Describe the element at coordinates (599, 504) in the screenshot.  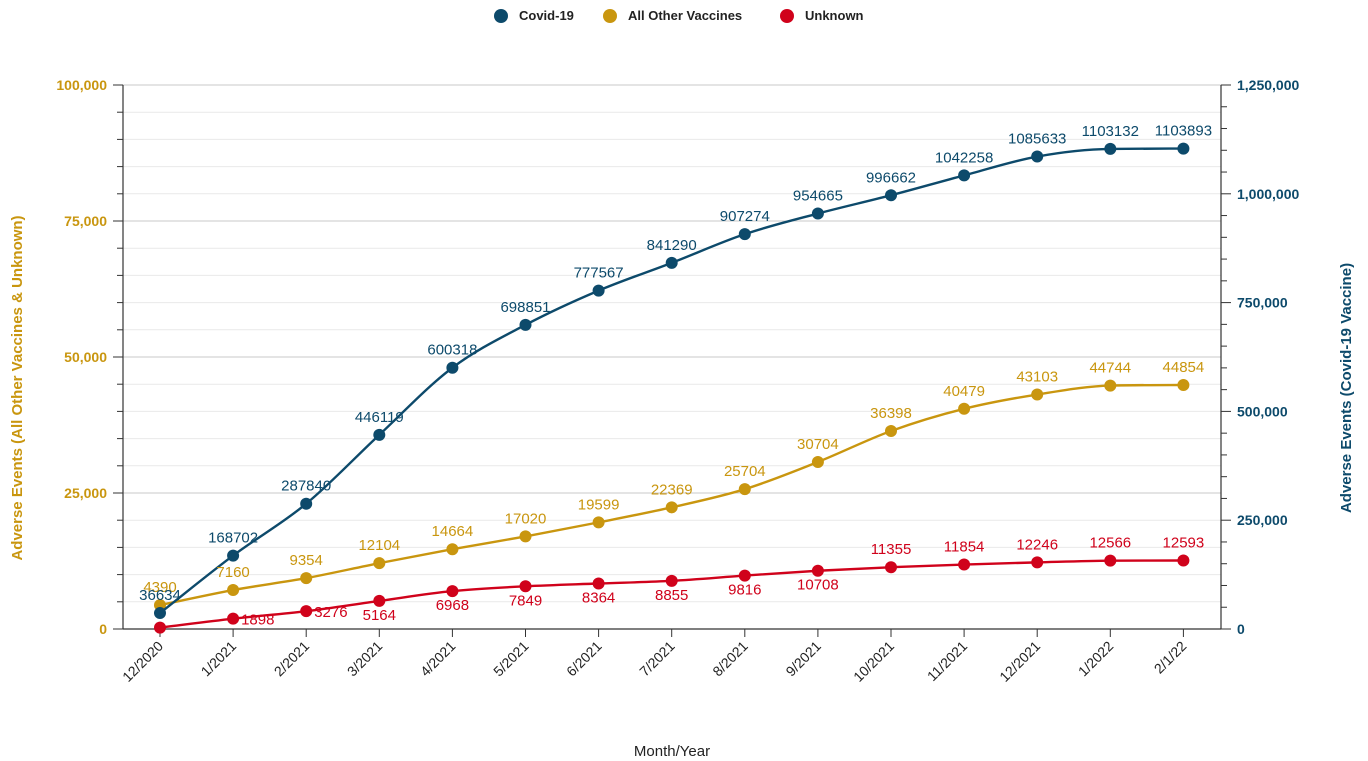
I see `all-other-vaccines-data-label: 19599` at that location.